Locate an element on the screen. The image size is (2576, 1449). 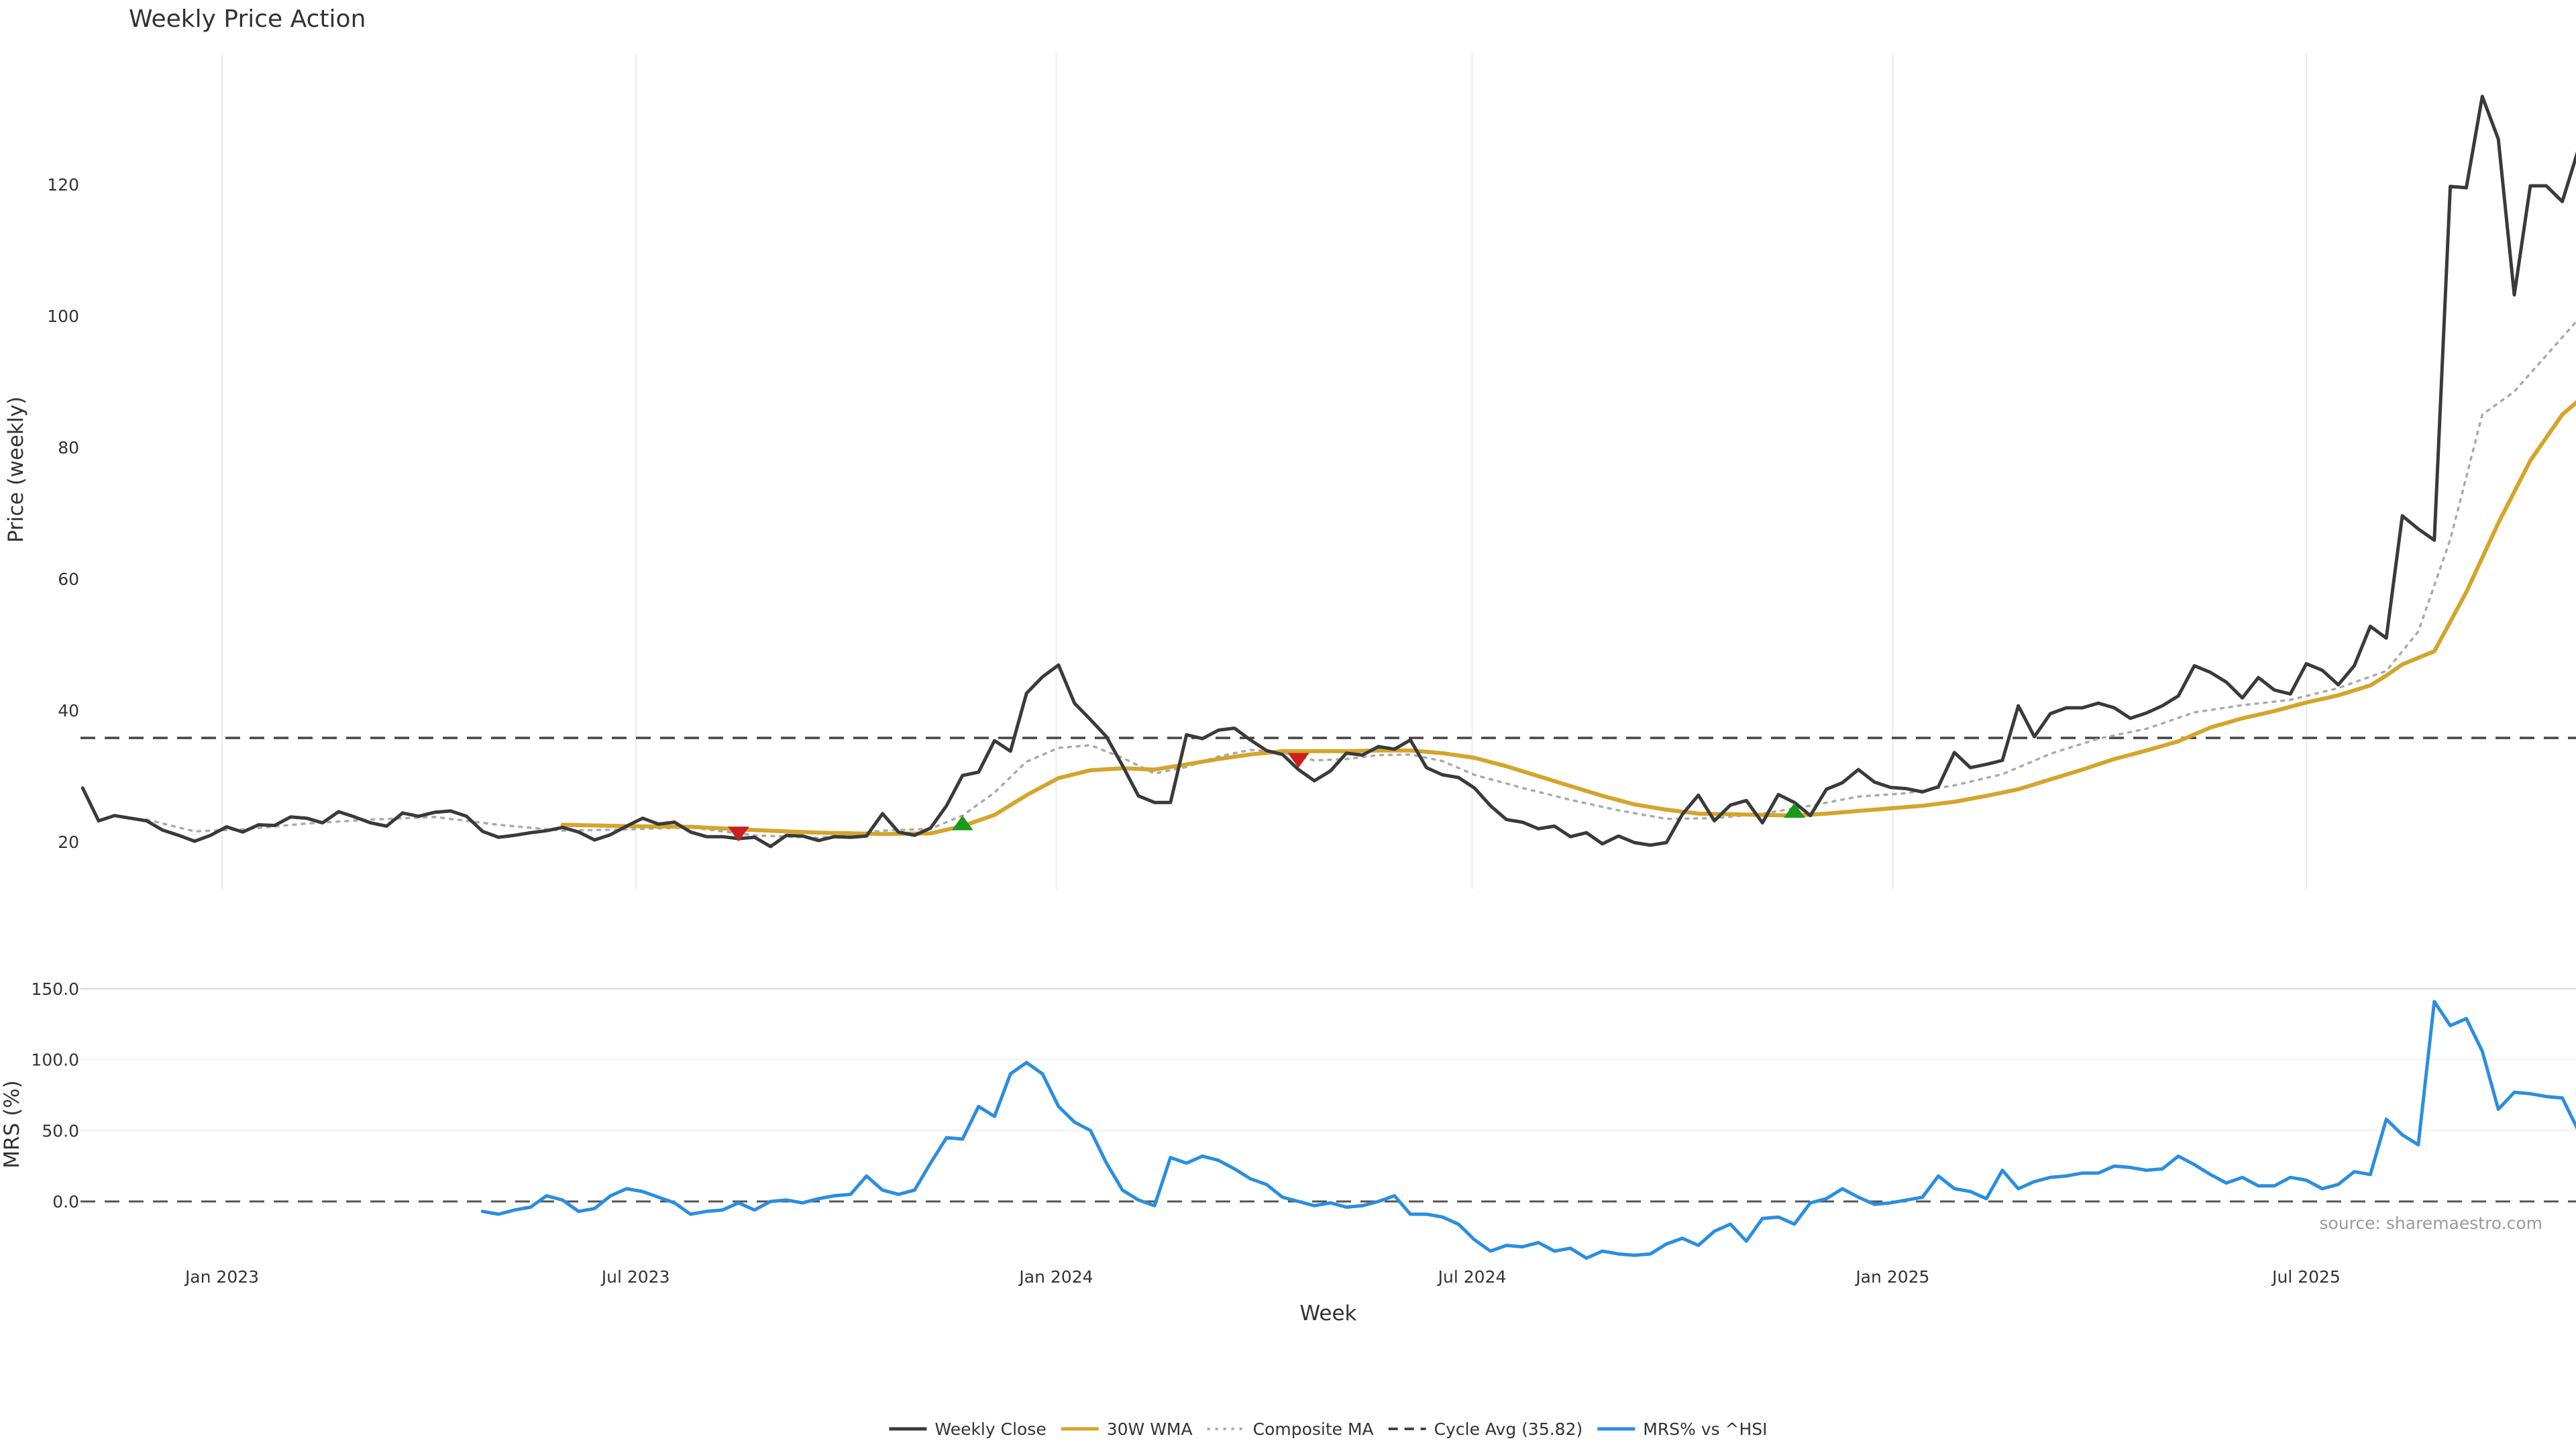
mrs-y-tick-100-0: 100.0 is located at coordinates (55, 1060).